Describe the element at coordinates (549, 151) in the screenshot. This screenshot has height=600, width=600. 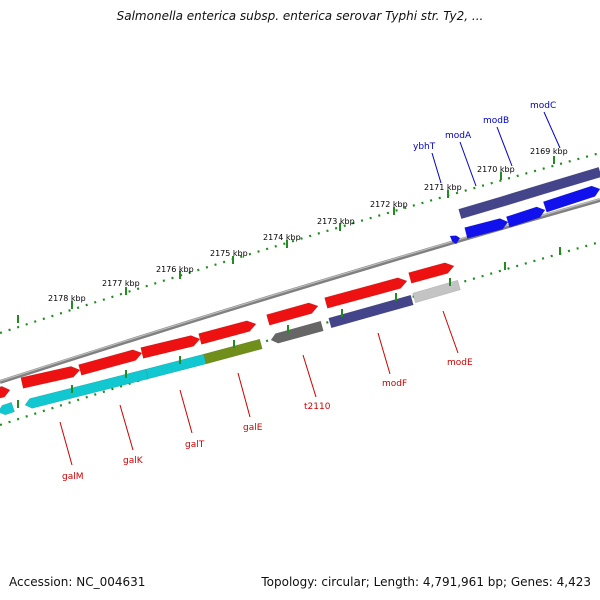
I see `axis-label: 2169 kbp` at that location.